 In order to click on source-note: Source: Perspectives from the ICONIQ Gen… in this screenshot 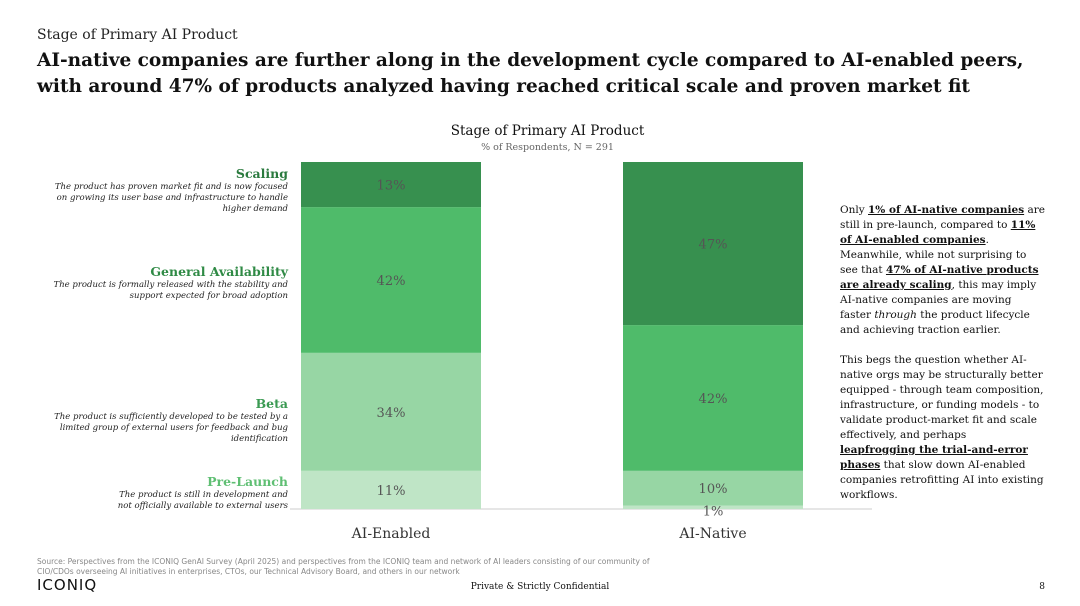, I will do `click(343, 566)`.